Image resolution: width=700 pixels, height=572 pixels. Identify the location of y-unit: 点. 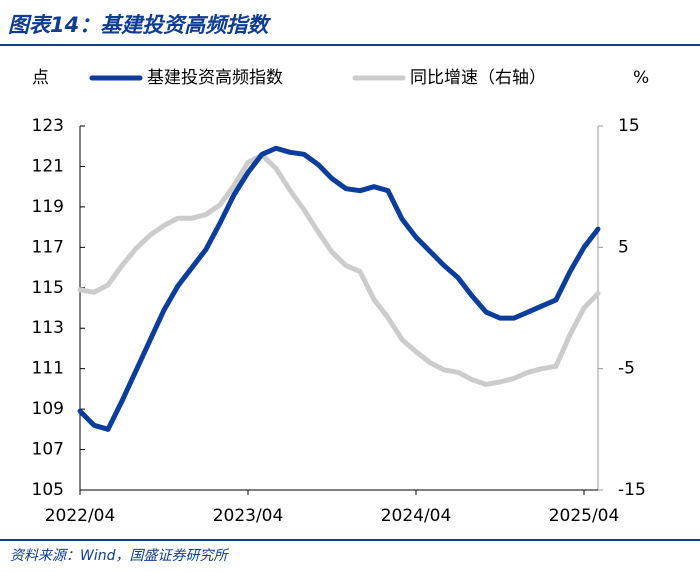
(40, 78).